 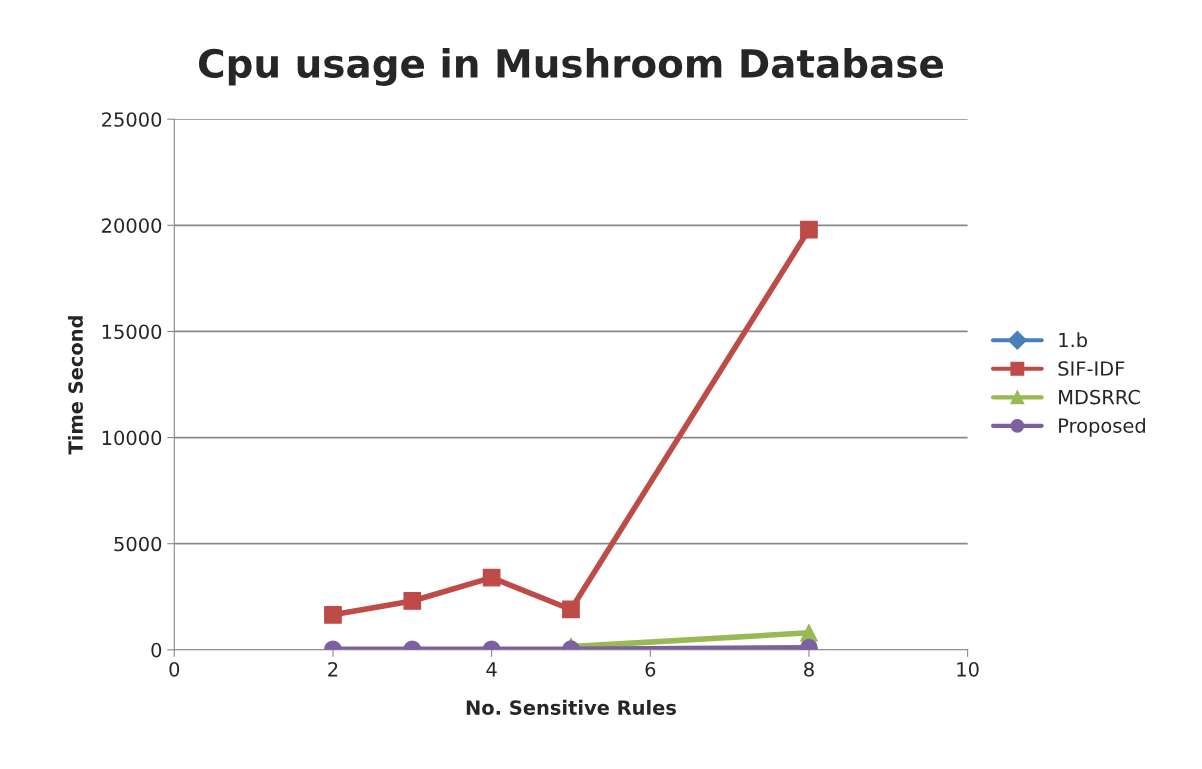 What do you see at coordinates (132, 225) in the screenshot?
I see `y-tick-label: 20000` at bounding box center [132, 225].